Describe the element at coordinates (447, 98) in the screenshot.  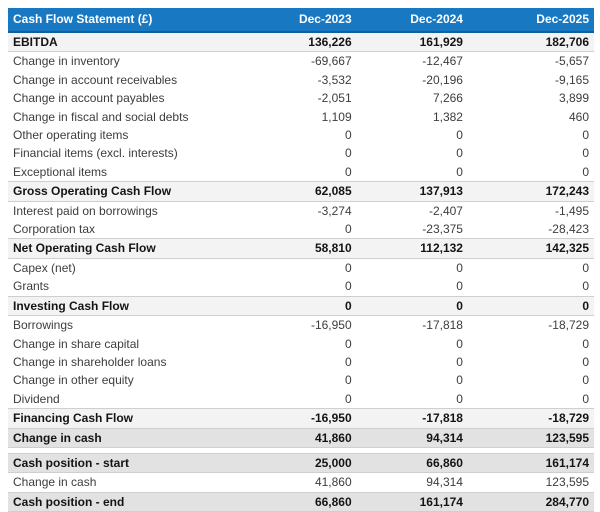
I see `row-value: 7,266` at that location.